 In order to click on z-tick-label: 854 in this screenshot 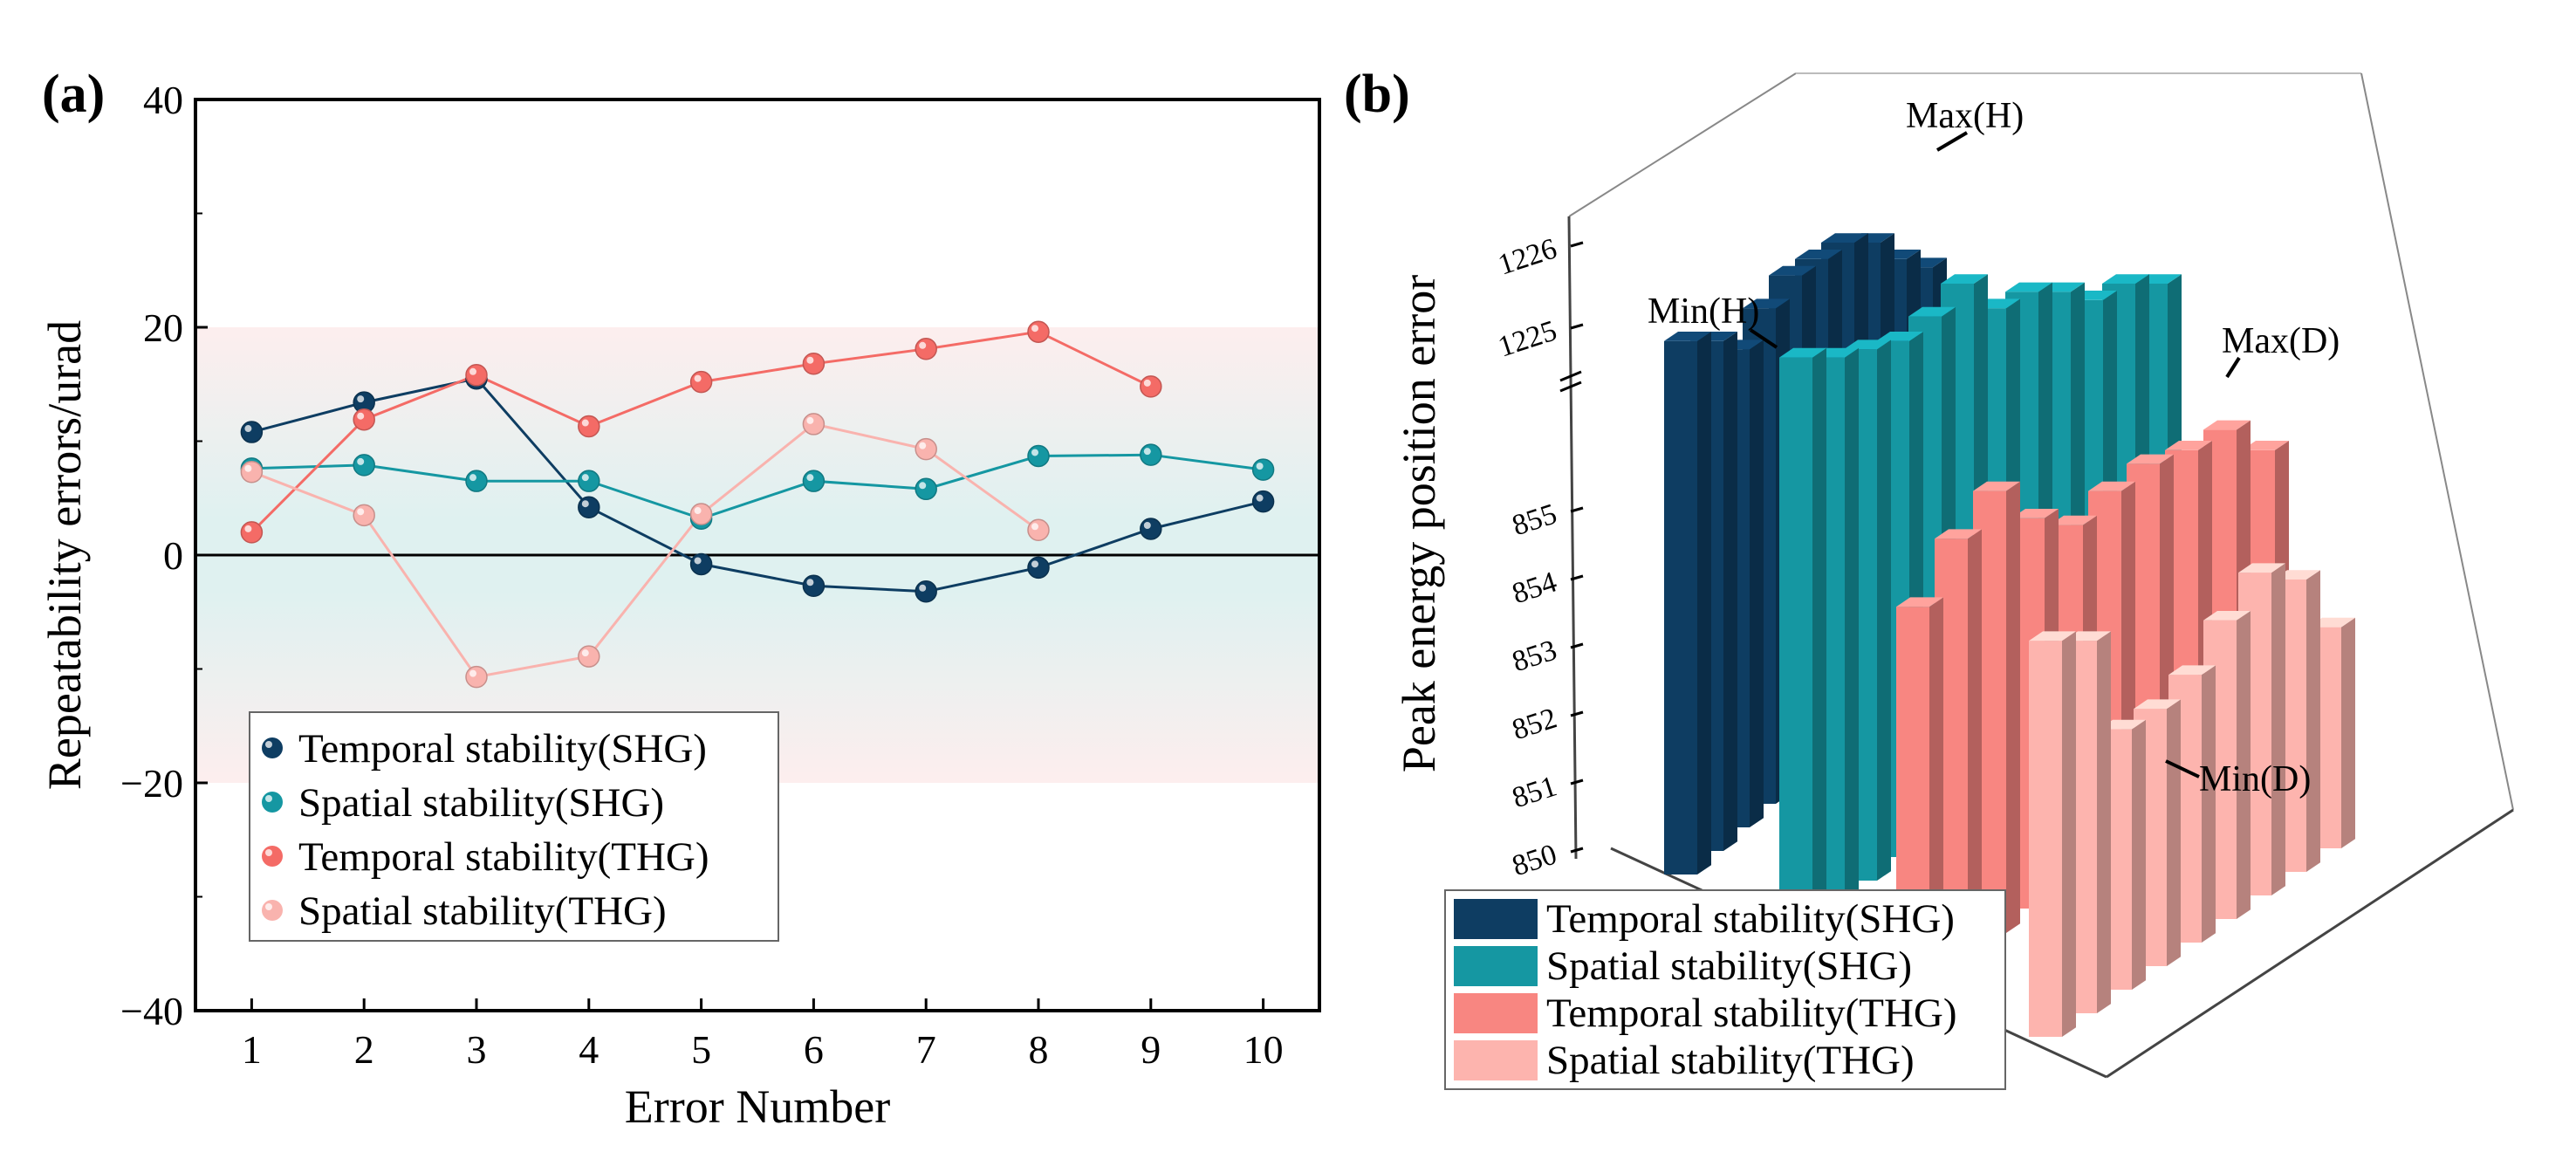, I will do `click(1535, 588)`.